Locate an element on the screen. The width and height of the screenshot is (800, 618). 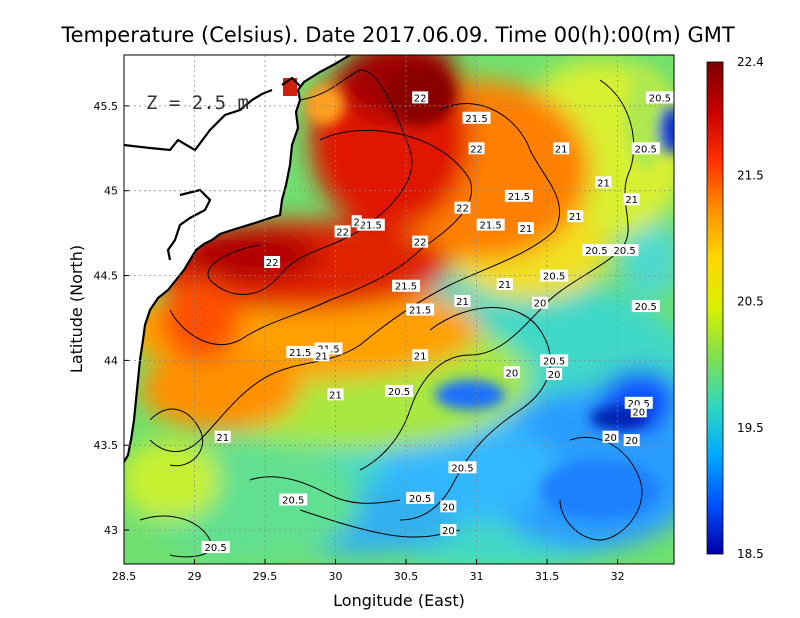
y-tick-label: 44.5 is located at coordinates (106, 276).